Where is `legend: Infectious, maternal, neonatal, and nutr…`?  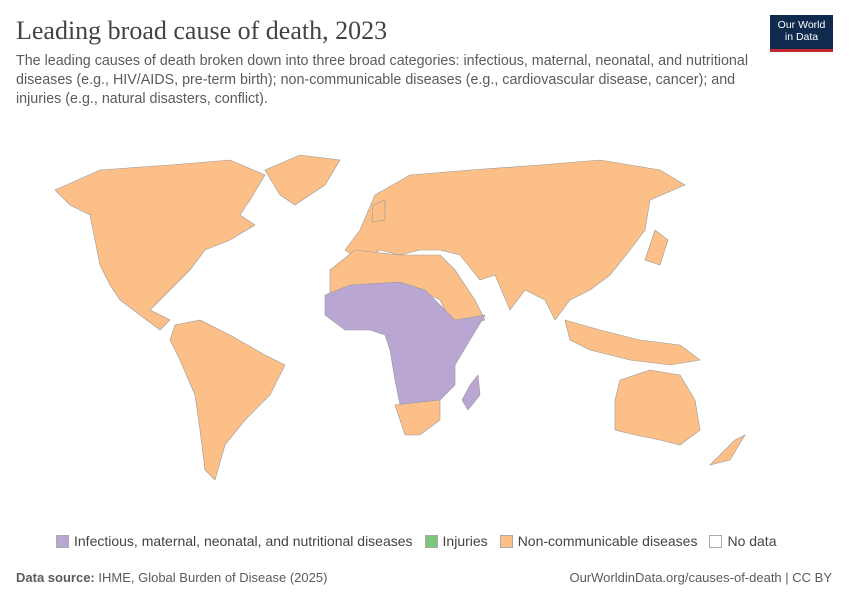 legend: Infectious, maternal, neonatal, and nutr… is located at coordinates (416, 541).